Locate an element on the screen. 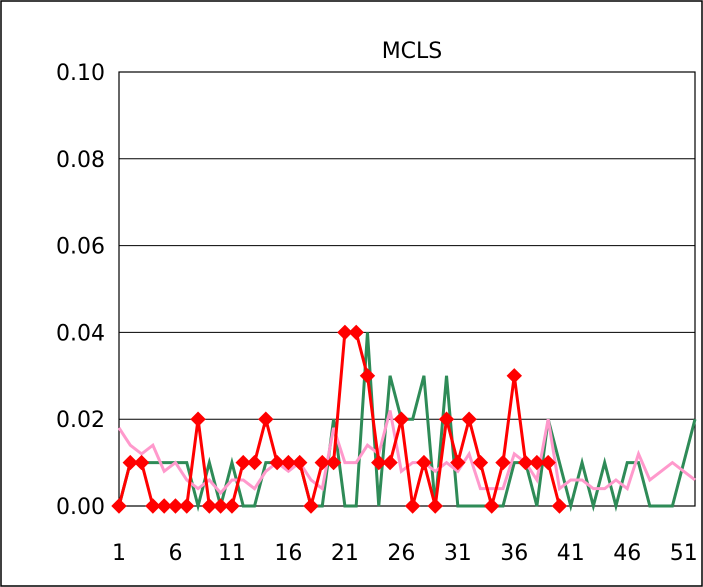 The width and height of the screenshot is (703, 587). y-tick-label: 0.08 is located at coordinates (80, 160).